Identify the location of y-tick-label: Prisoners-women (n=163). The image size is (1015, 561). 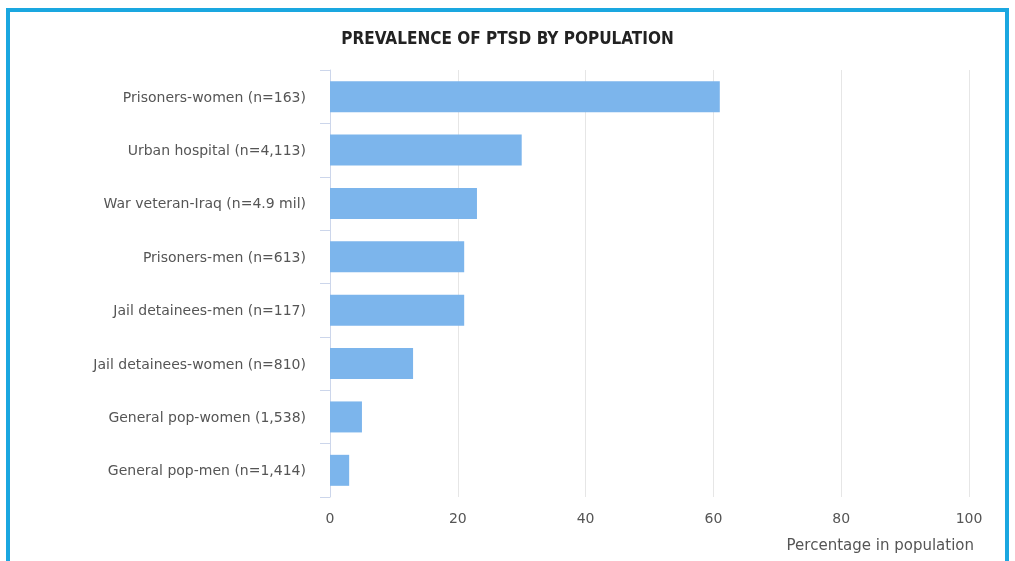
(214, 96).